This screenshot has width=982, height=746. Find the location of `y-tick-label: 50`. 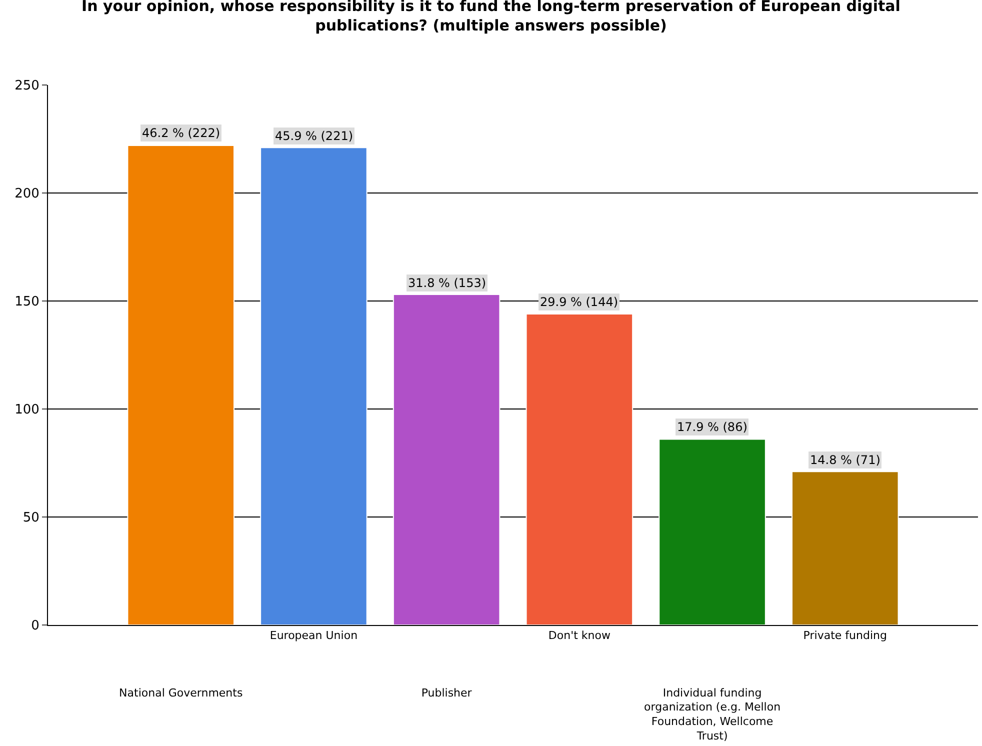

y-tick-label: 50 is located at coordinates (31, 518).